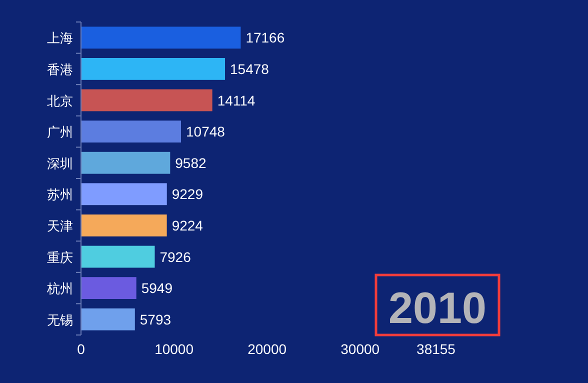  I want to click on data-label: 5949, so click(157, 288).